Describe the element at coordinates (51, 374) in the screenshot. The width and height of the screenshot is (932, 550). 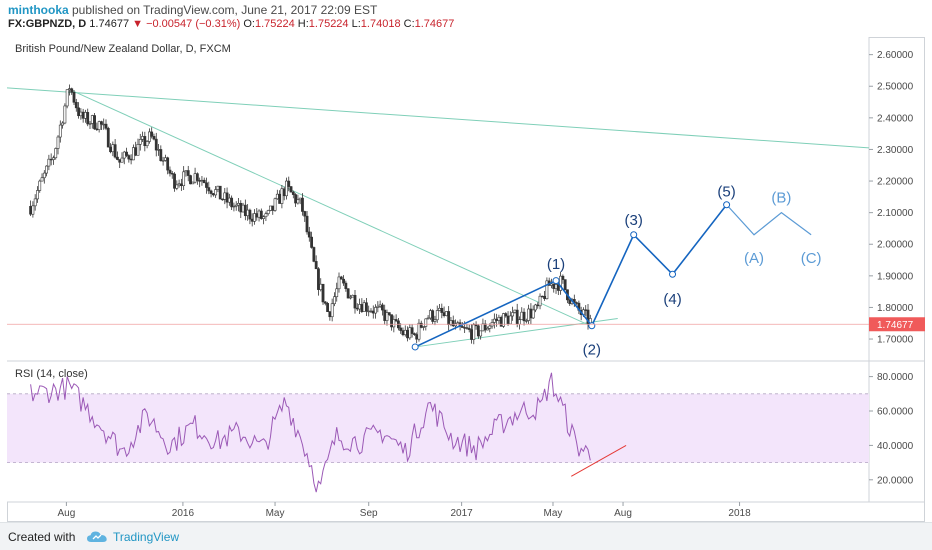
I see `rsi-title: RSI (14, close)` at that location.